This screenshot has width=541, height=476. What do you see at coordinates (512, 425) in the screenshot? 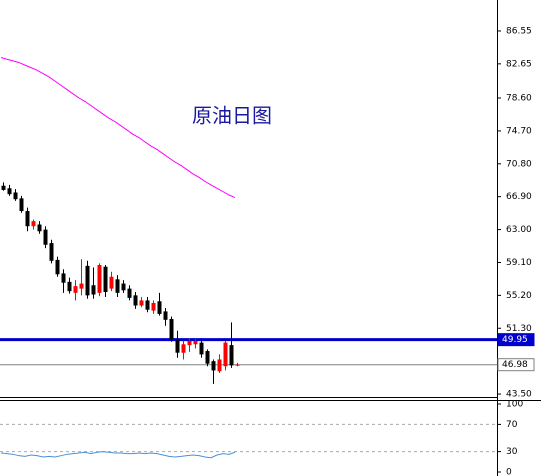
I see `y-tick-label: 70` at bounding box center [512, 425].